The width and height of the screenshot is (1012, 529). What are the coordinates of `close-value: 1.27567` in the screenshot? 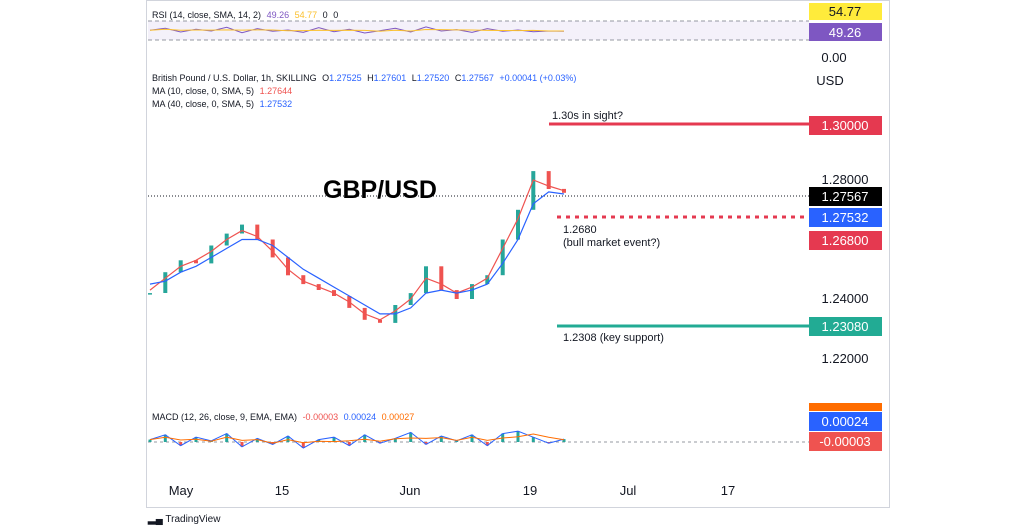 It's located at (477, 78).